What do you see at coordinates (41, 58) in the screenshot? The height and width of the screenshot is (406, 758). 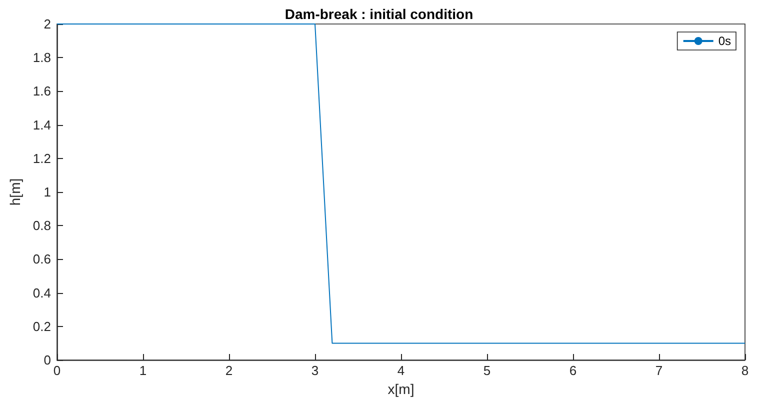 I see `y-tick-label: 1.8` at bounding box center [41, 58].